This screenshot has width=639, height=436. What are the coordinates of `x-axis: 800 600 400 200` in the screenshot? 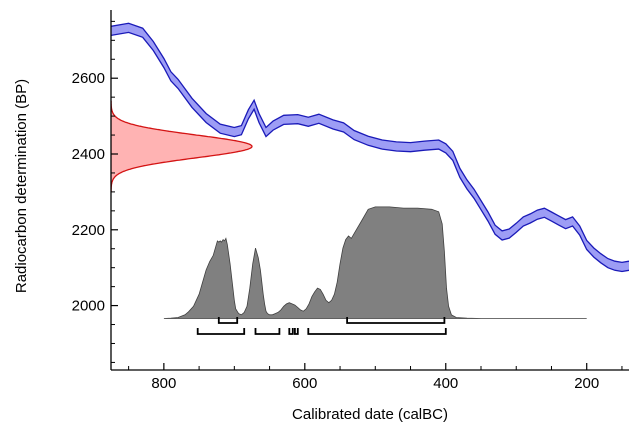 It's located at (375, 377).